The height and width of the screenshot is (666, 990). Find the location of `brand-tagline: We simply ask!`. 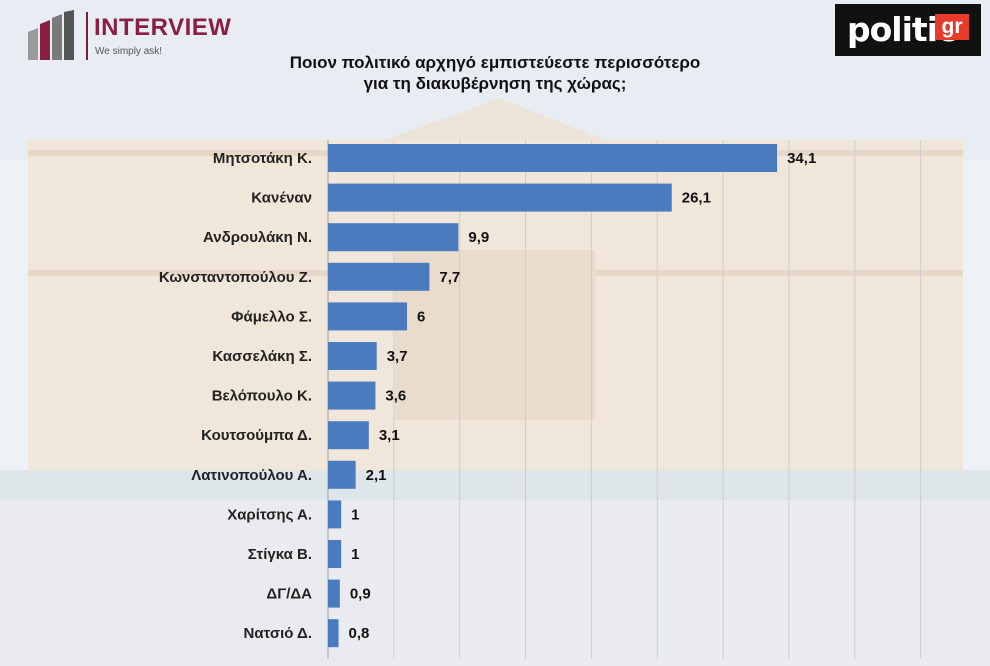

brand-tagline: We simply ask! is located at coordinates (129, 51).